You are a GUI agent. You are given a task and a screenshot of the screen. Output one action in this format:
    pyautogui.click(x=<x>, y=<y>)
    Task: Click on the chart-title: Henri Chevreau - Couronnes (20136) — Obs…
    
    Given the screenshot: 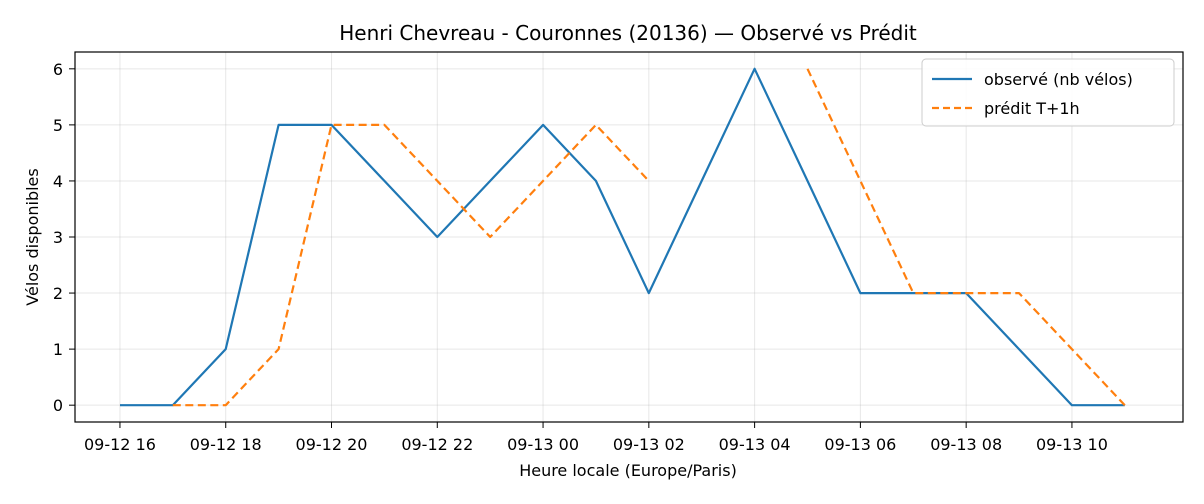 What is the action you would take?
    pyautogui.click(x=628, y=33)
    